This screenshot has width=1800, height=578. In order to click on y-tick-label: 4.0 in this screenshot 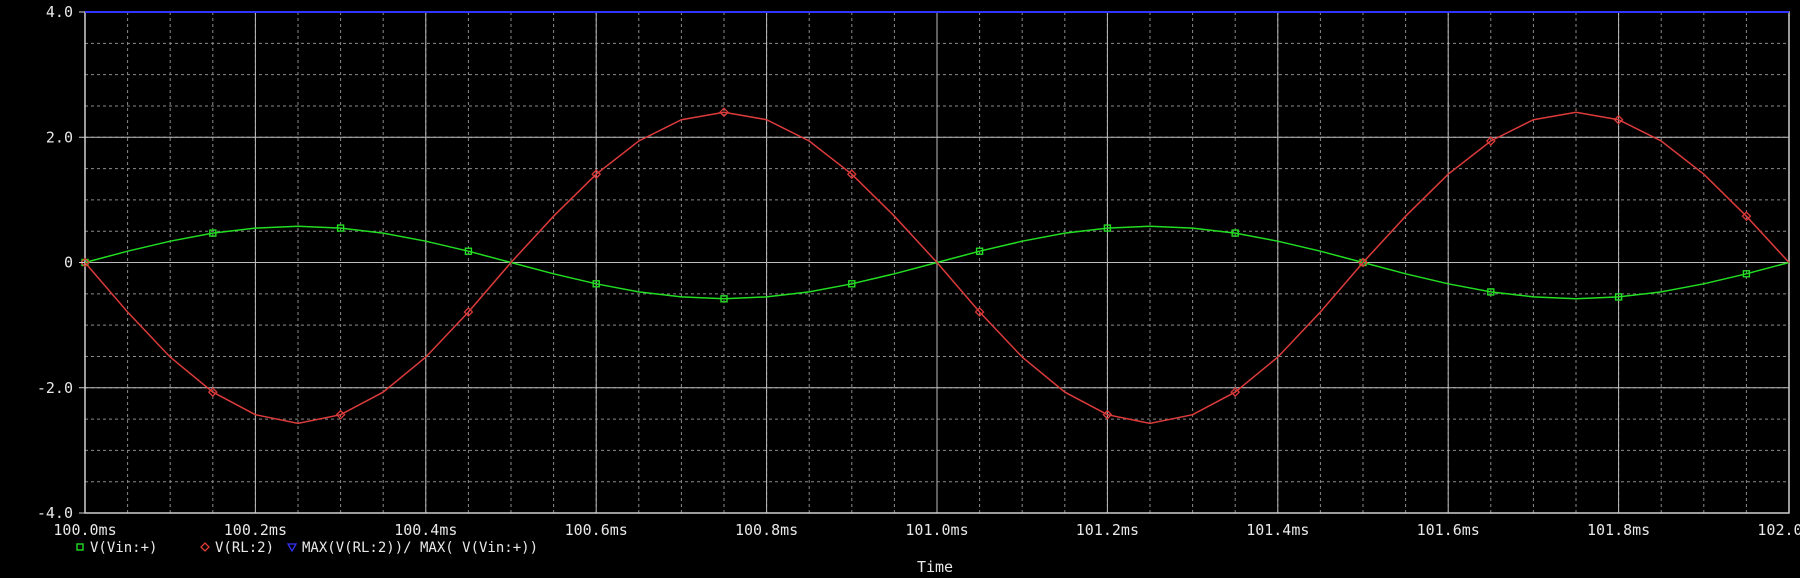, I will do `click(59, 12)`.